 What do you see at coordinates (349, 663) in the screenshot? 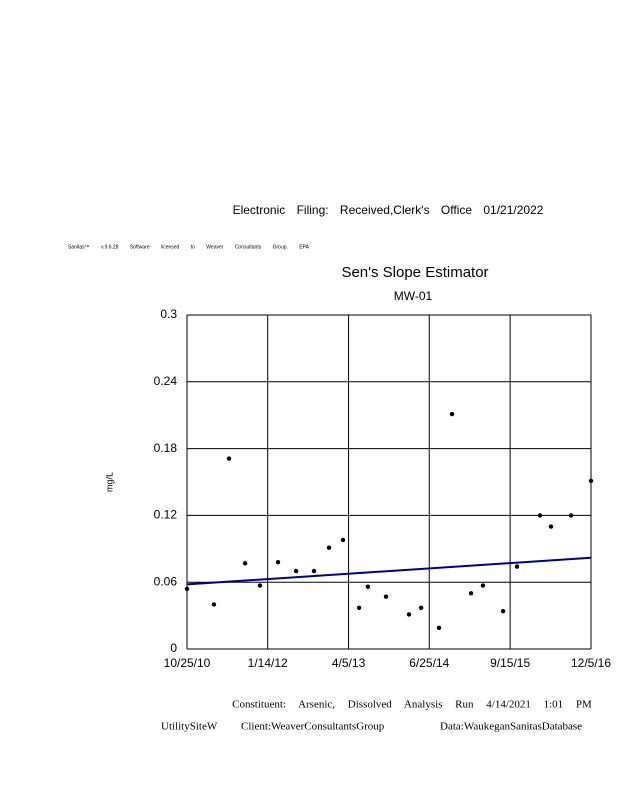
I see `x-tick-label: 4/5/13` at bounding box center [349, 663].